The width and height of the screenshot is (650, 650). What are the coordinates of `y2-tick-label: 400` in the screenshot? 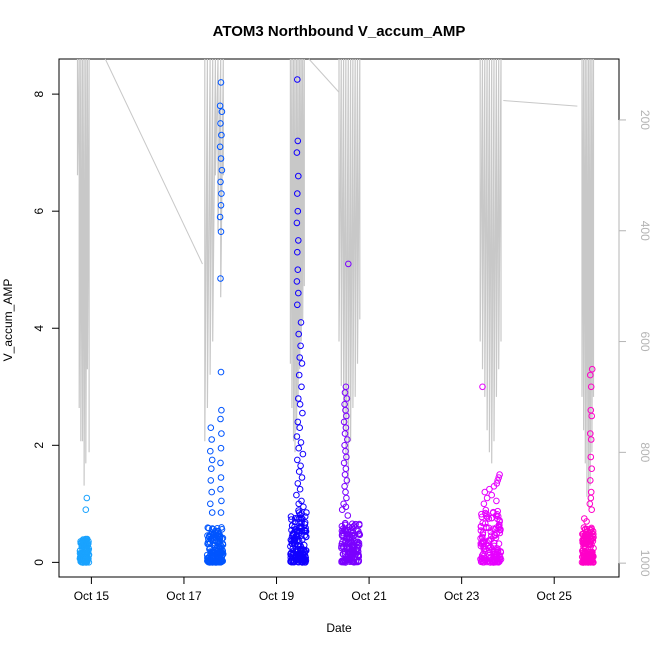 It's located at (644, 231).